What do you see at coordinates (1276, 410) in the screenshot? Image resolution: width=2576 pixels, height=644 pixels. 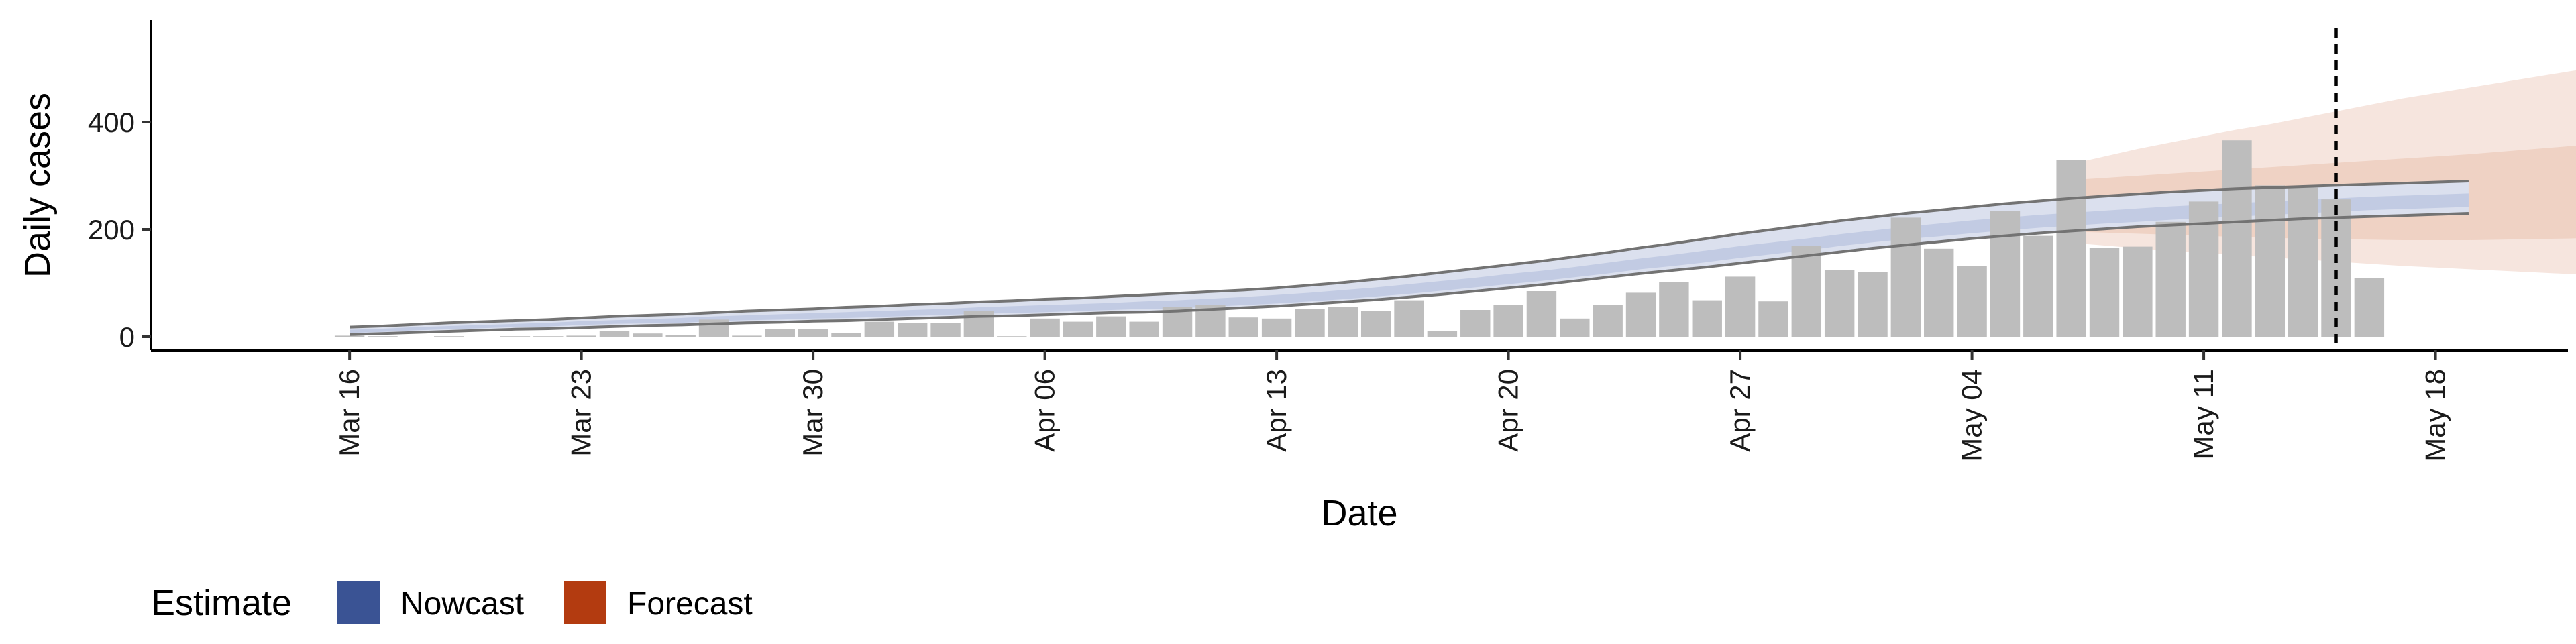 I see `x-tick-label: Apr 13` at bounding box center [1276, 410].